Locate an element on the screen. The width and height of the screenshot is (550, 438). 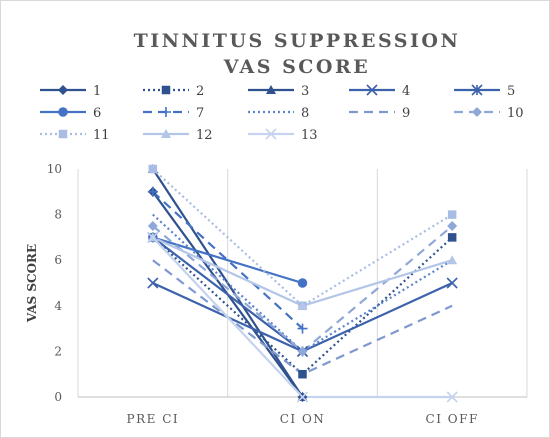
legend-label: 6 is located at coordinates (97, 113).